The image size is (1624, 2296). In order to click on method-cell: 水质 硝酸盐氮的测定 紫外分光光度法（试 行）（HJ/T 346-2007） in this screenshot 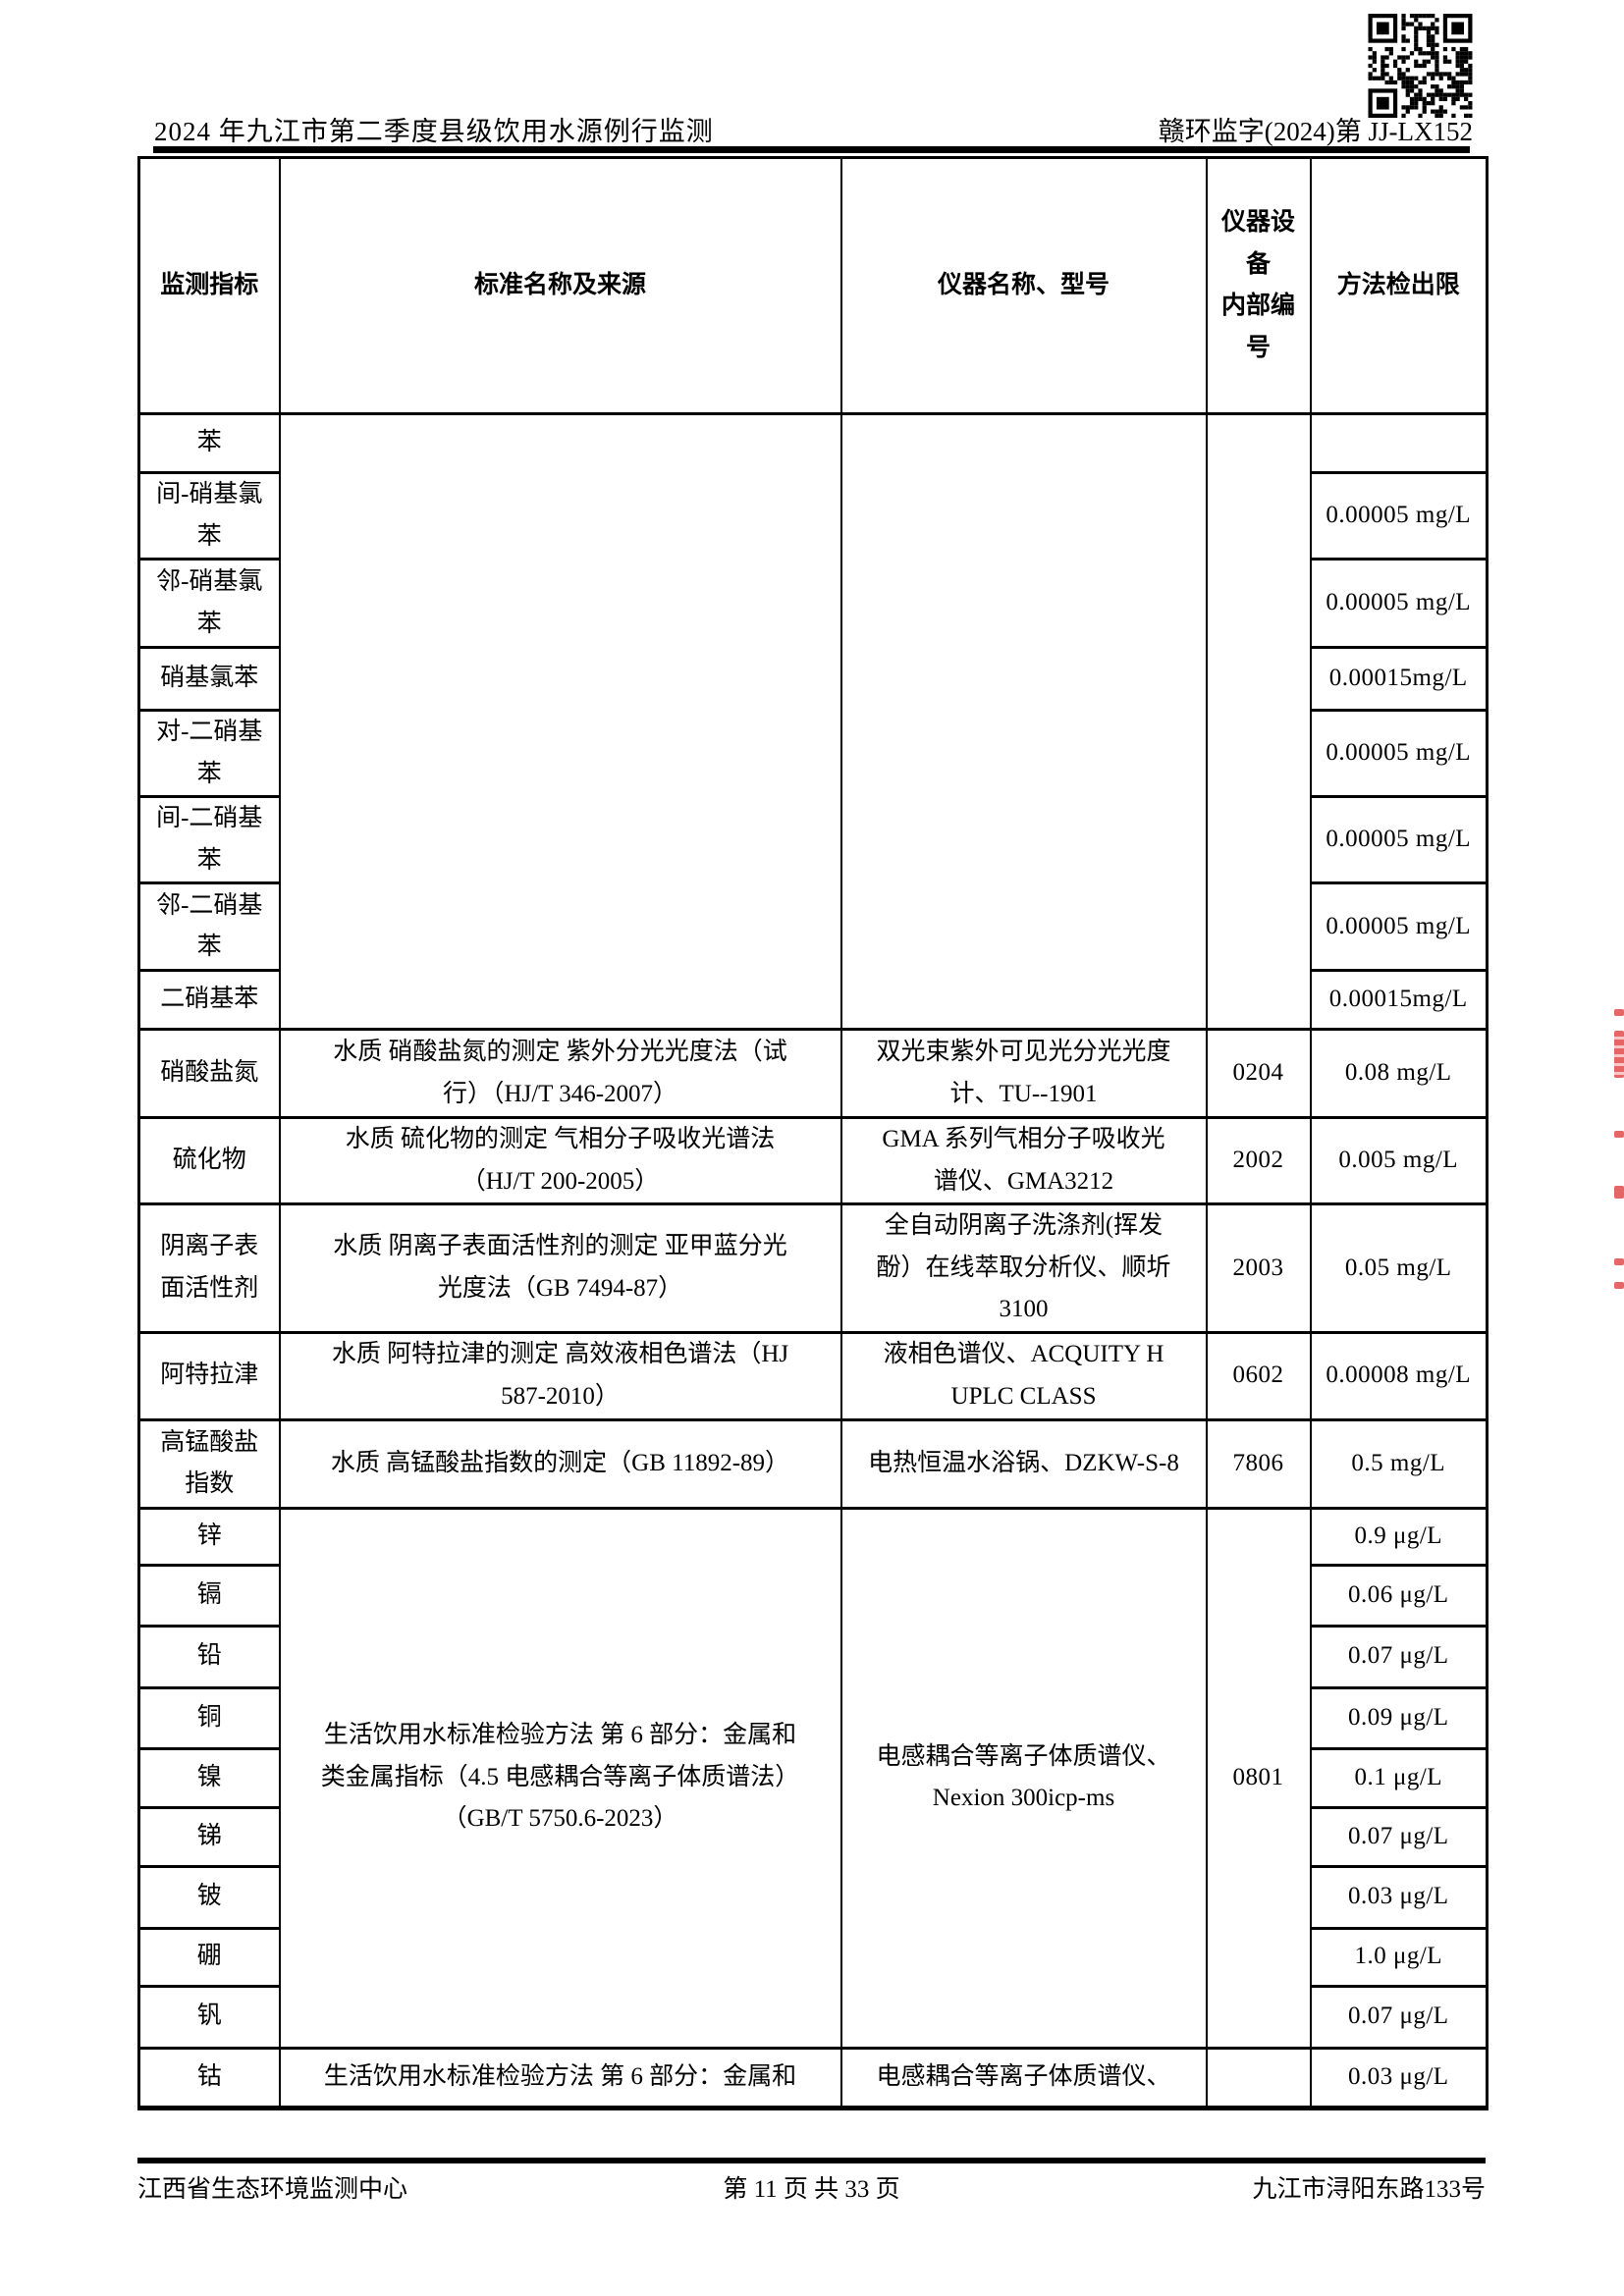, I will do `click(560, 1073)`.